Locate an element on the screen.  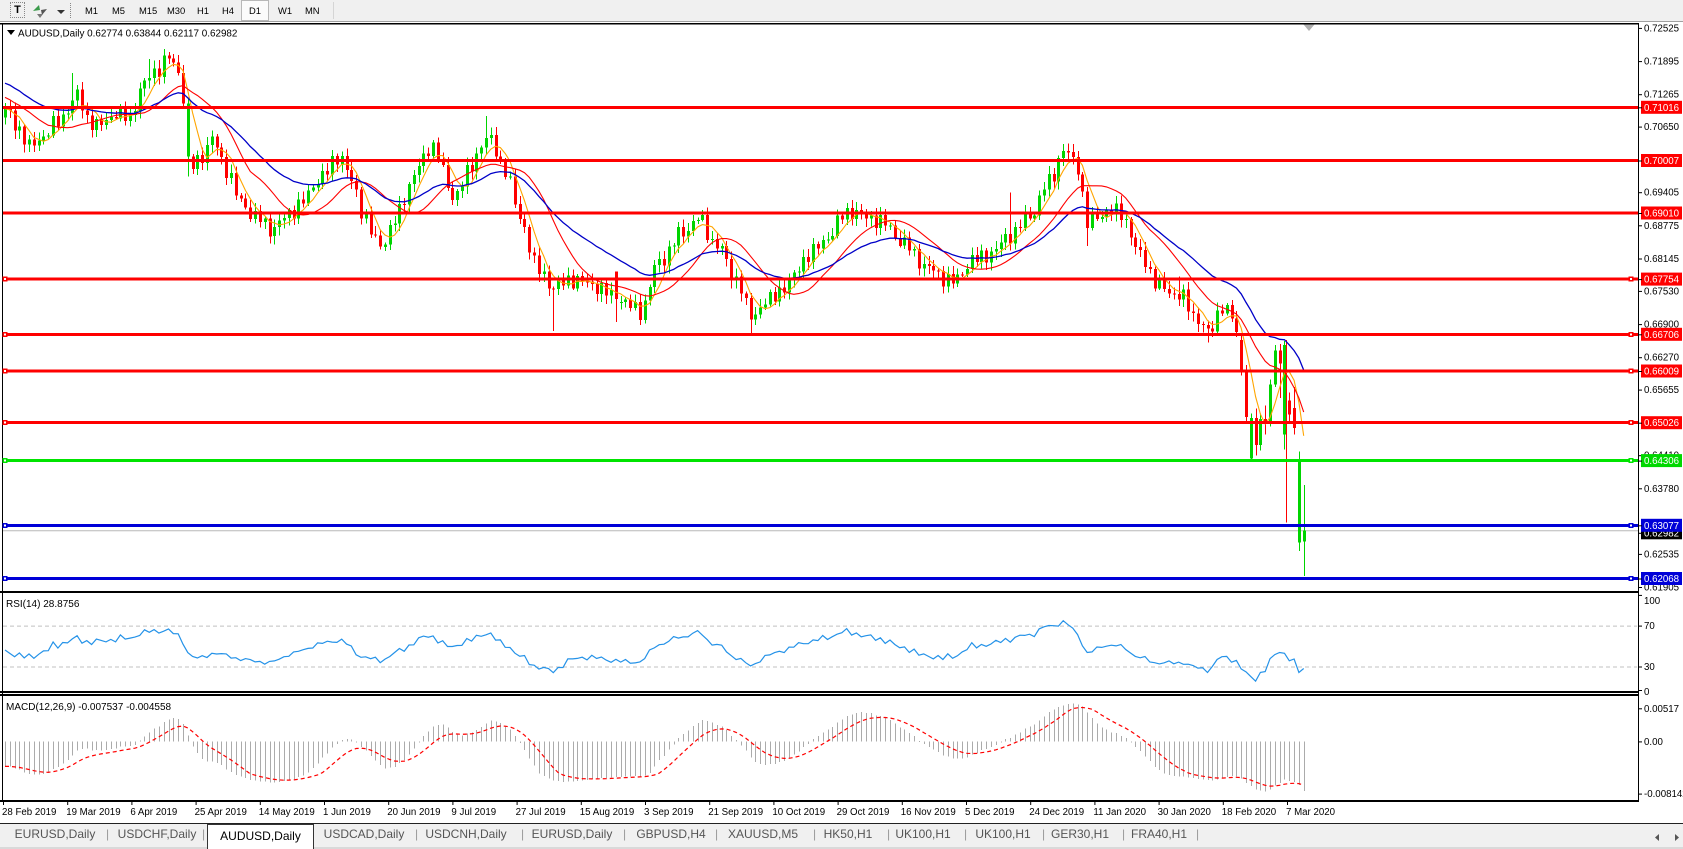
svg-text: 18 Feb 2020 is located at coordinates (1249, 812).